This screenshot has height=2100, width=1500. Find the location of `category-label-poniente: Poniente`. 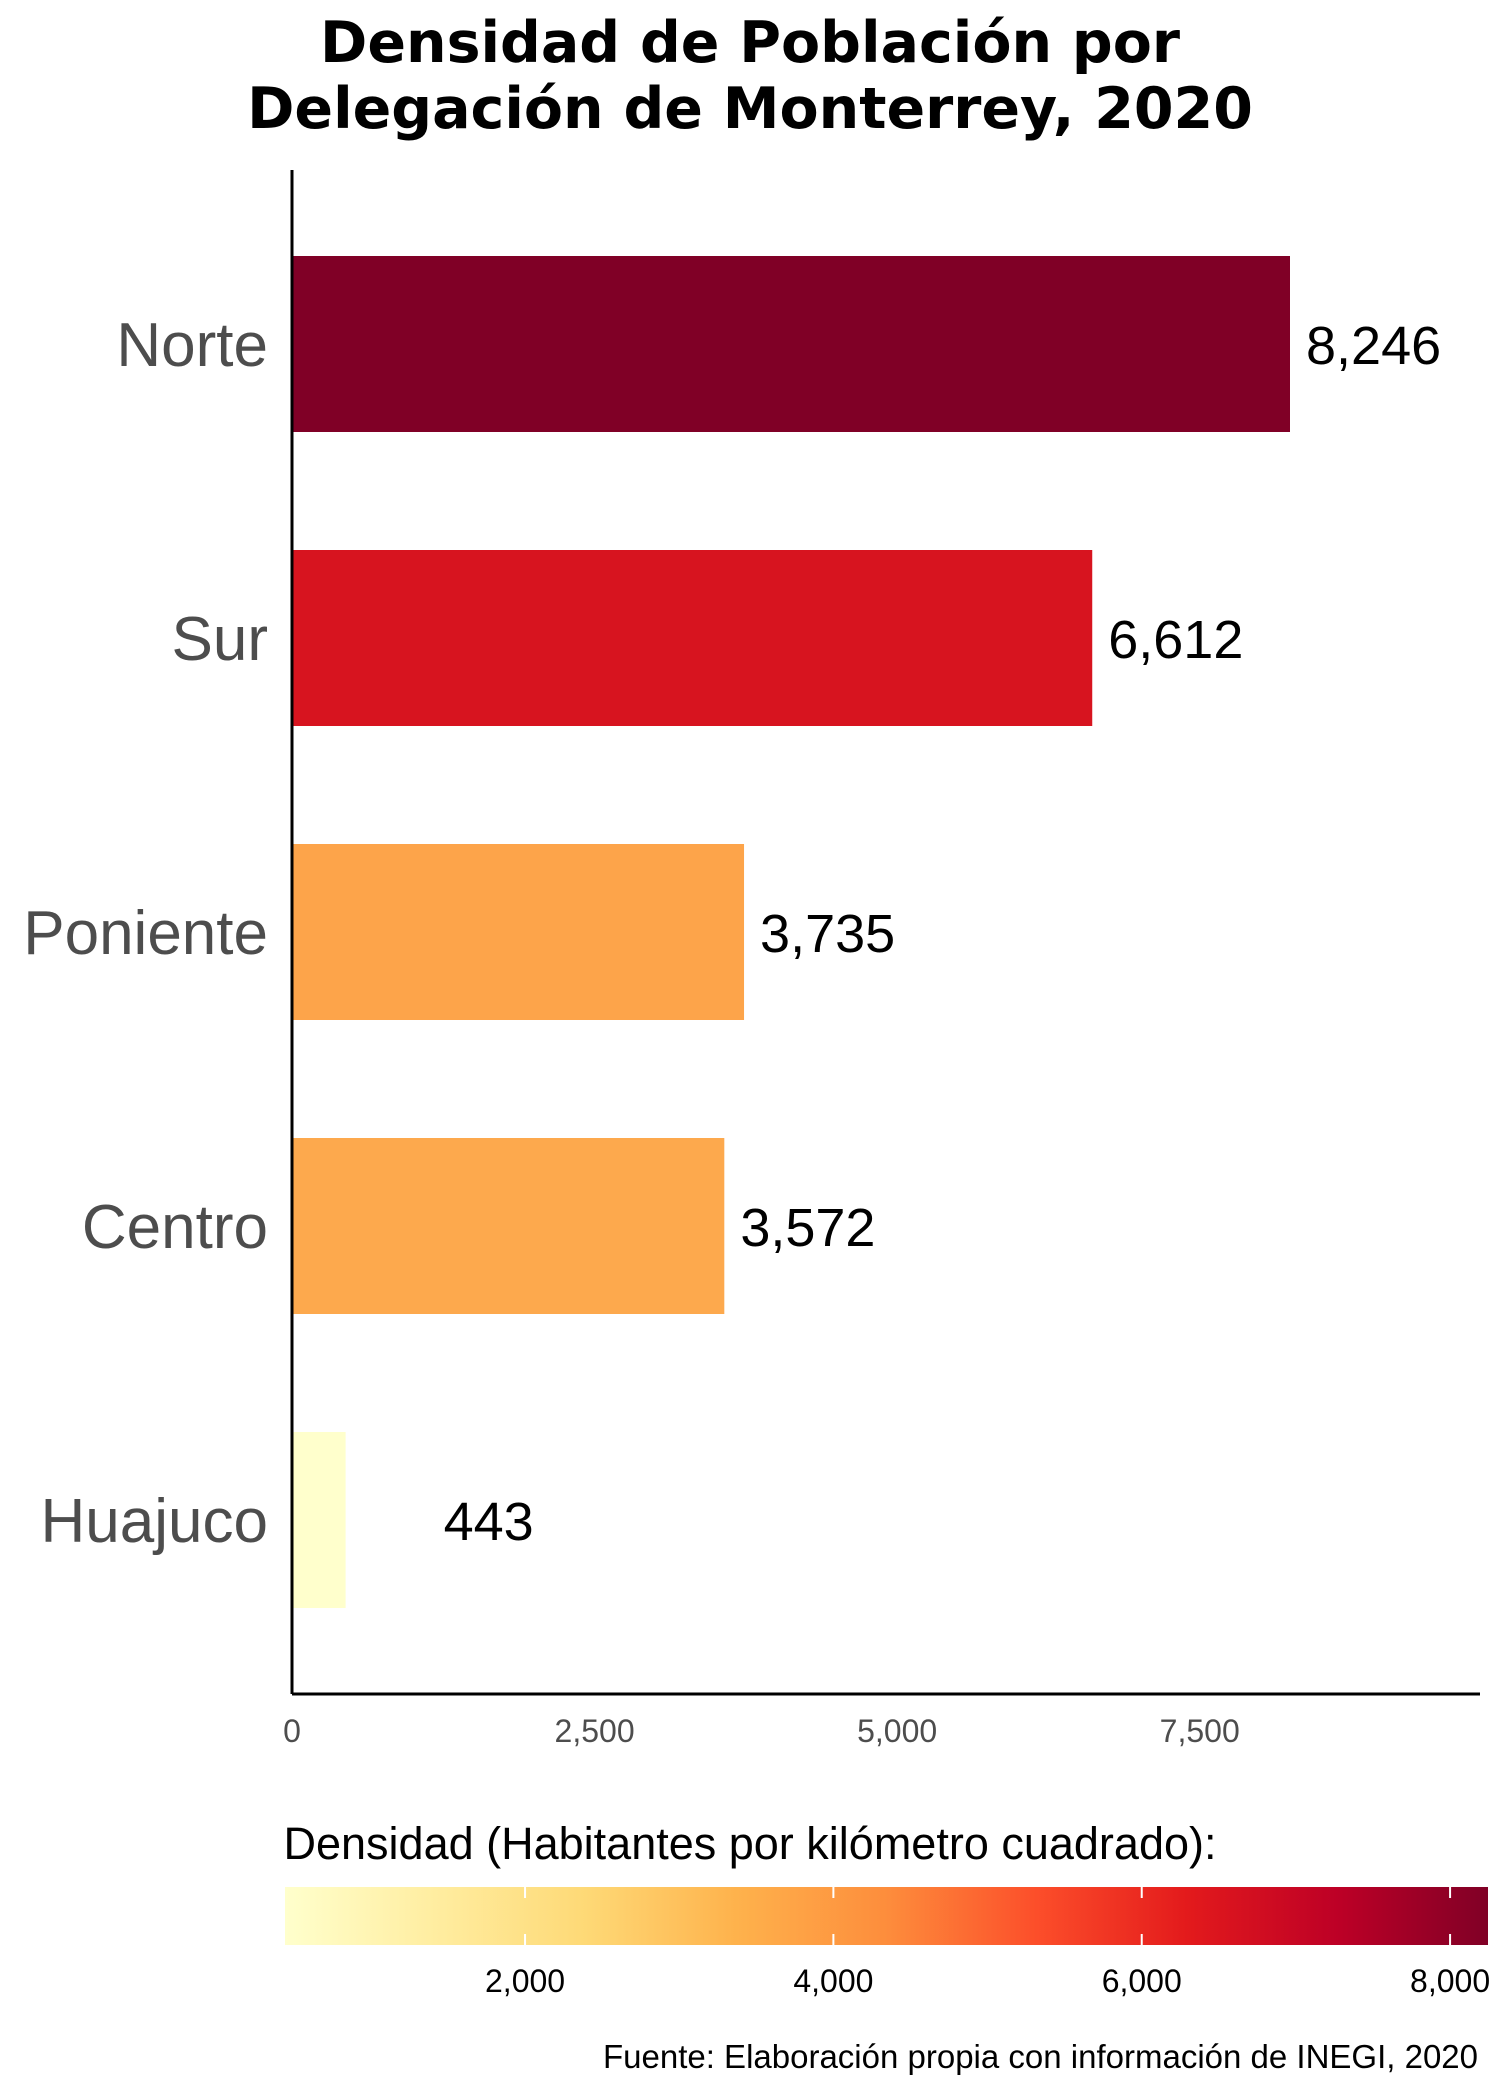

category-label-poniente: Poniente is located at coordinates (145, 933).